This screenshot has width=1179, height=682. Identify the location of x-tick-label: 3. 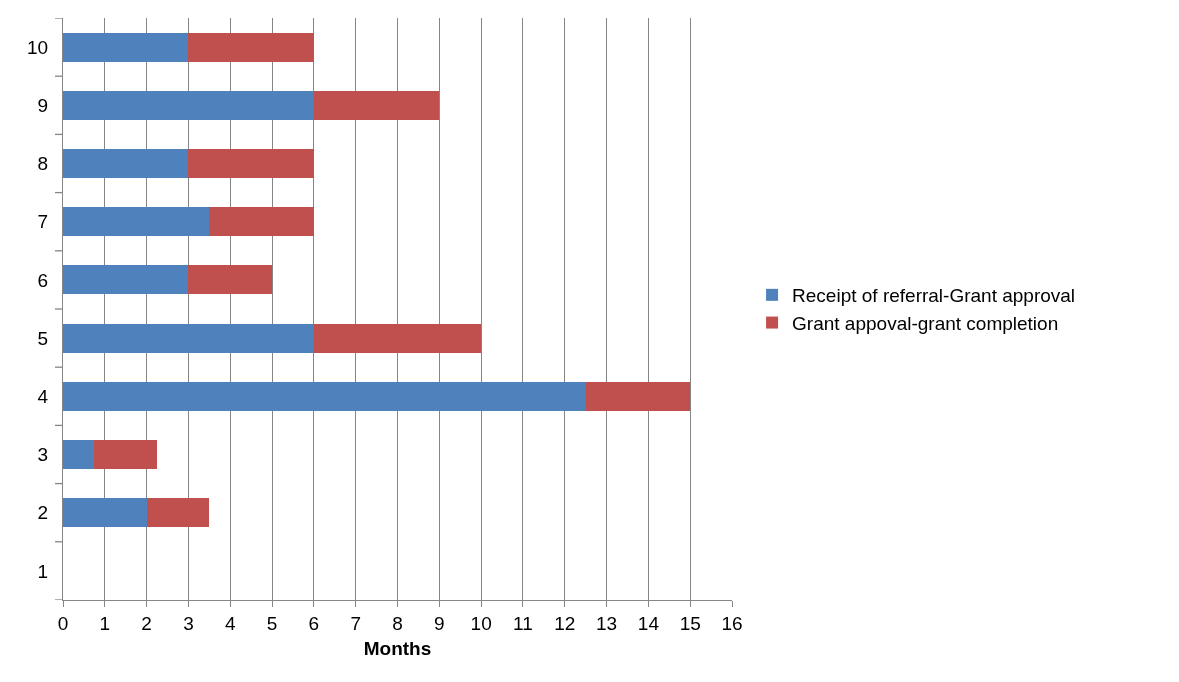
(188, 623).